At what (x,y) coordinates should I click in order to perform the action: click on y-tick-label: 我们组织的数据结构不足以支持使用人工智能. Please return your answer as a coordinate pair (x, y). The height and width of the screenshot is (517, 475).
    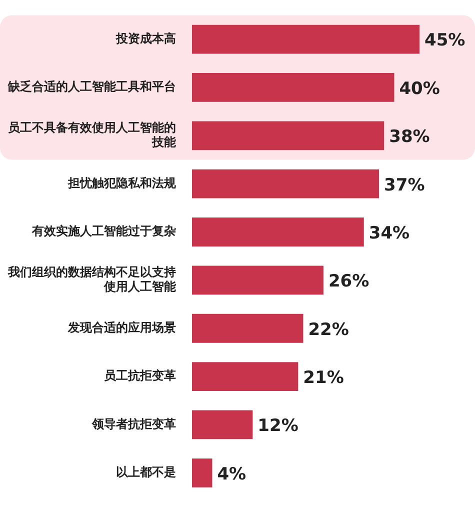
    Looking at the image, I should click on (92, 279).